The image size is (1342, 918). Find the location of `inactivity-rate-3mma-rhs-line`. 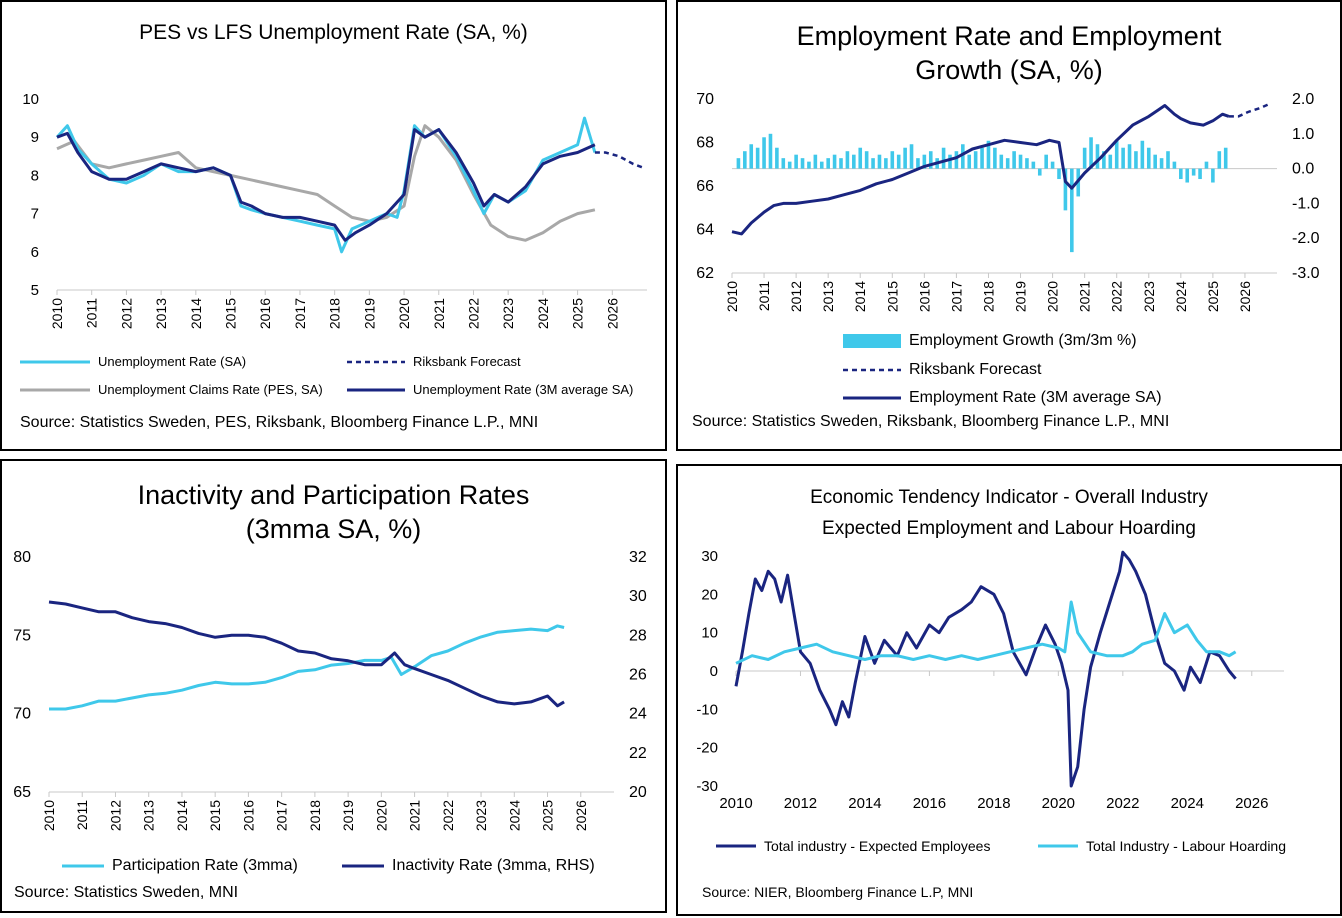

inactivity-rate-3mma-rhs-line is located at coordinates (306, 654).